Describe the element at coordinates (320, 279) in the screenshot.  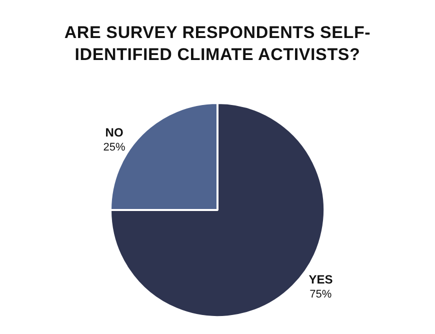
I see `slice-label: YES` at that location.